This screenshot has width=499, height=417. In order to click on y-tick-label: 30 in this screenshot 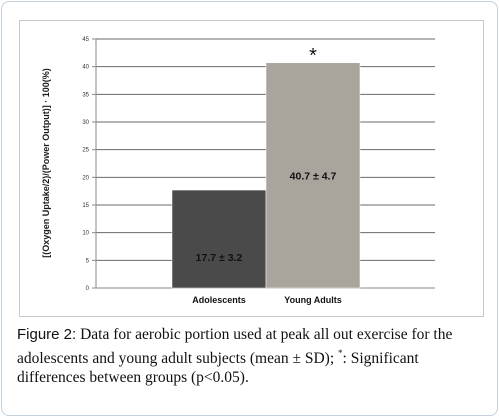, I will do `click(85, 123)`.